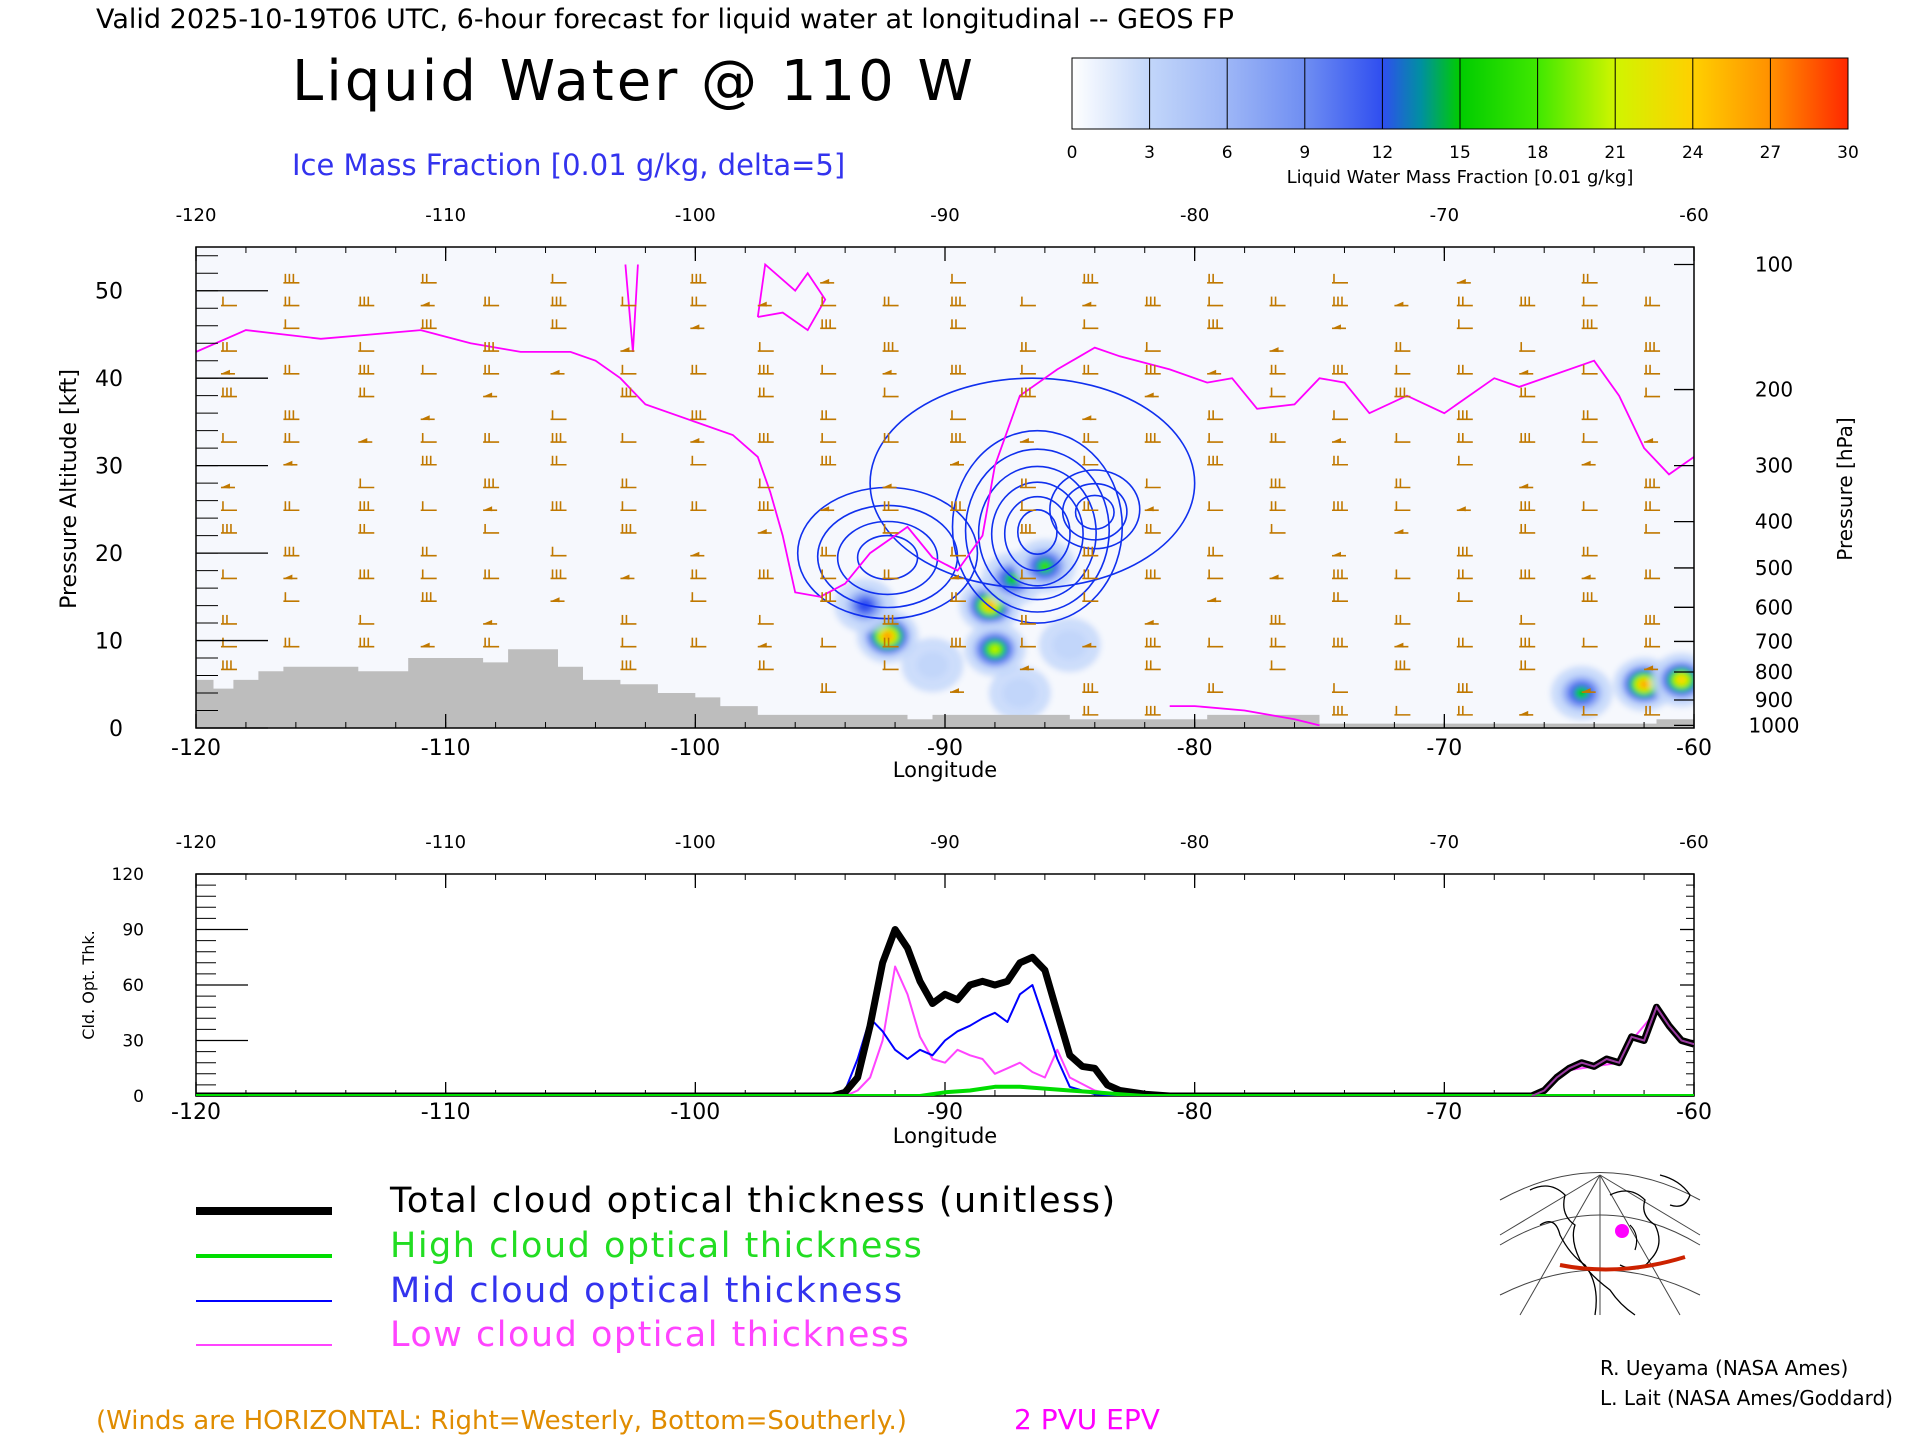 This screenshot has height=1440, width=1920. What do you see at coordinates (1693, 215) in the screenshot?
I see `top-x-top-tick-label: -60` at bounding box center [1693, 215].